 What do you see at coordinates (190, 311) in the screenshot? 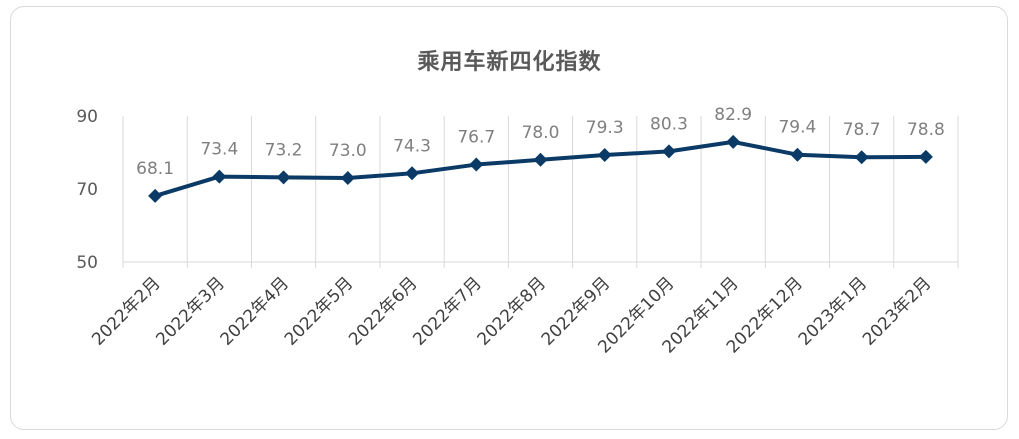
I see `x-tick-label: 2022年3月` at bounding box center [190, 311].